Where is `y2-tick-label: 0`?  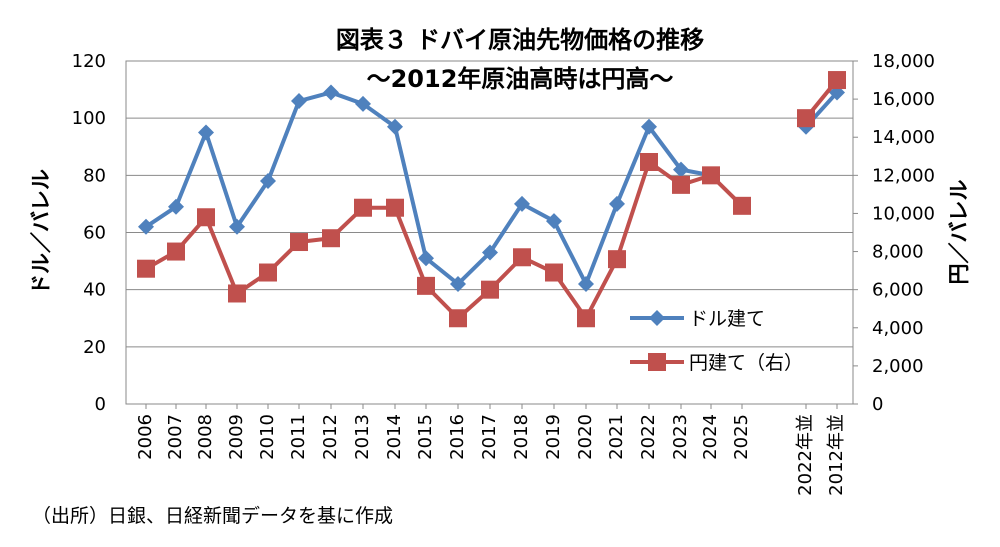
y2-tick-label: 0 is located at coordinates (877, 404).